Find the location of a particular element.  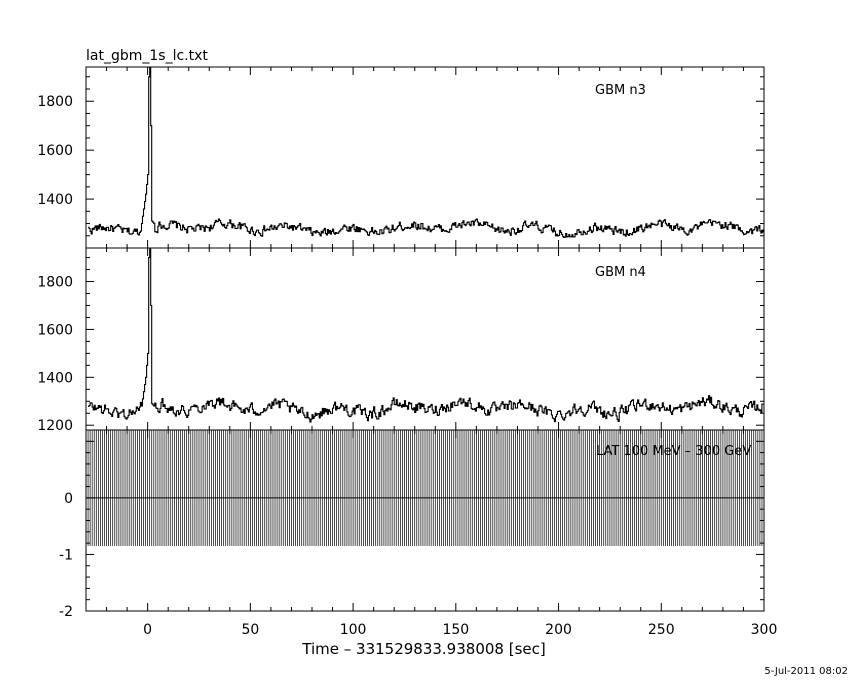

x-tick-label: 150 is located at coordinates (455, 630).